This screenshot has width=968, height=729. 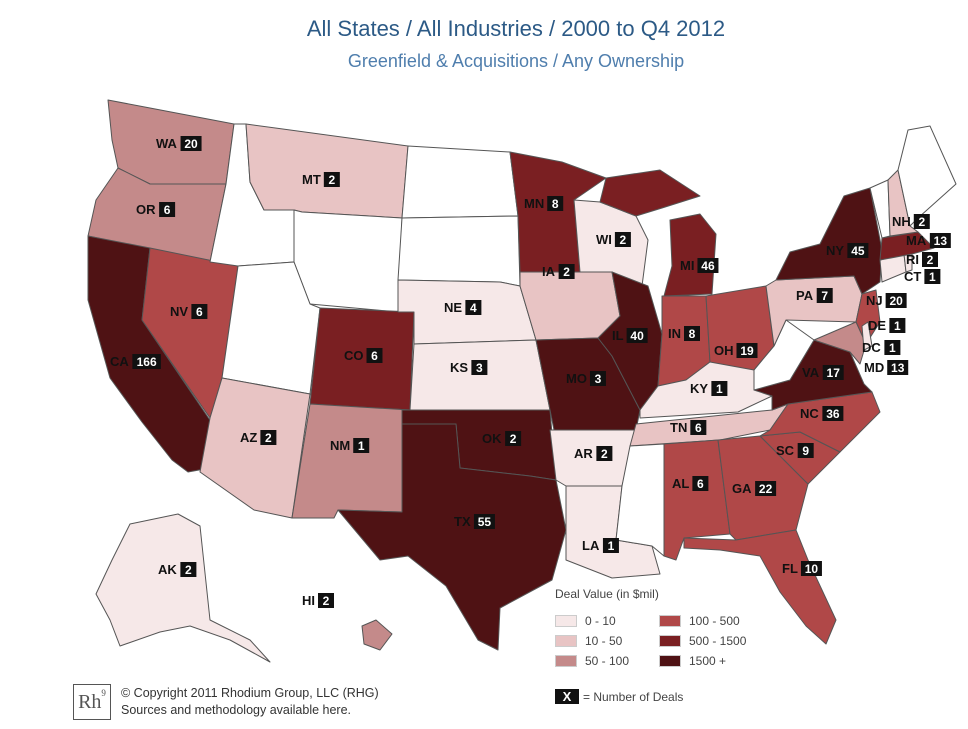 What do you see at coordinates (619, 696) in the screenshot?
I see `deals-key: X = Number of Deals` at bounding box center [619, 696].